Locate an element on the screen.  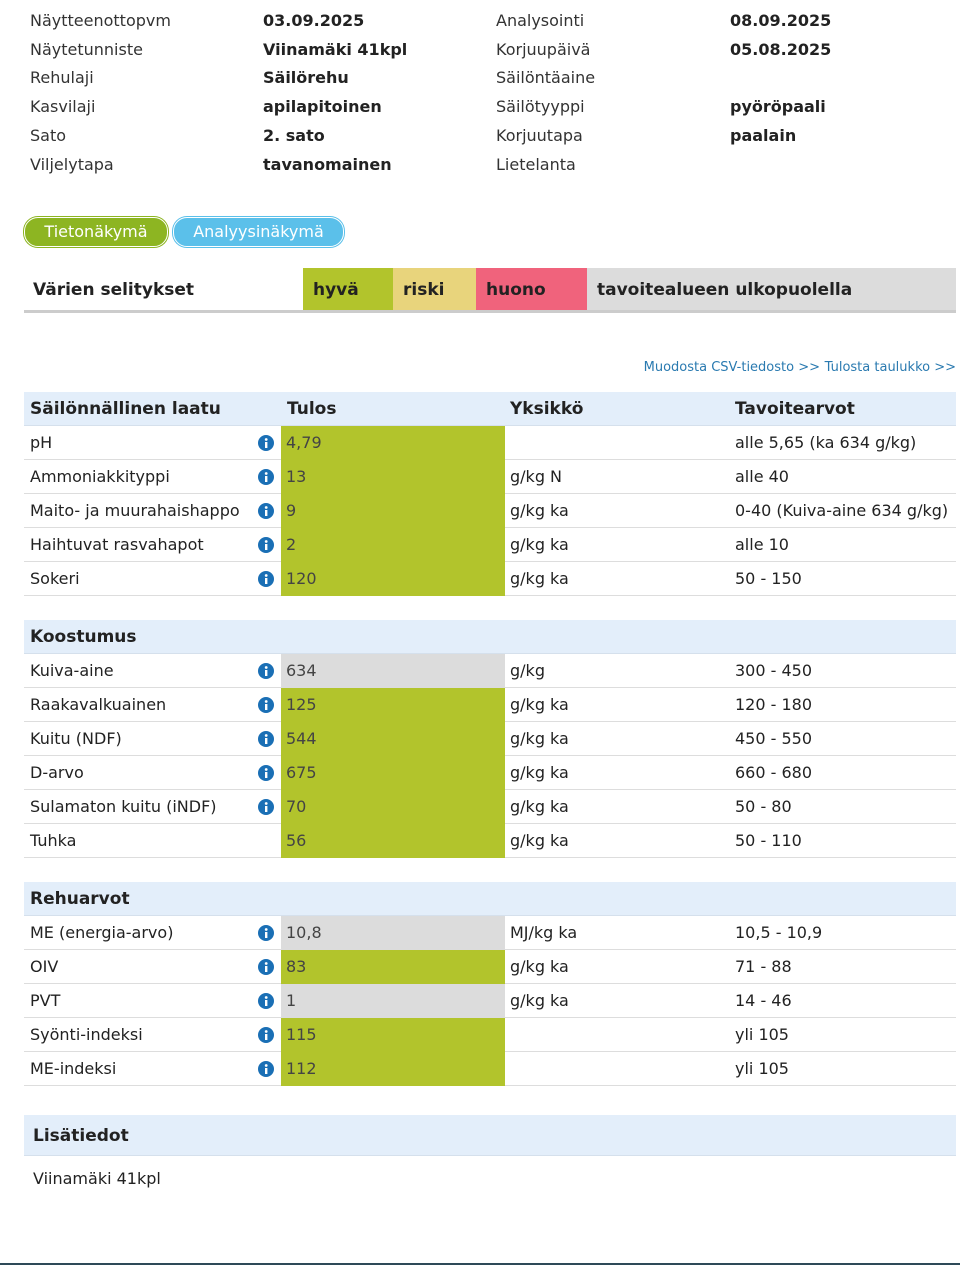
row-name: Ammoniakkityppi is located at coordinates (100, 476).